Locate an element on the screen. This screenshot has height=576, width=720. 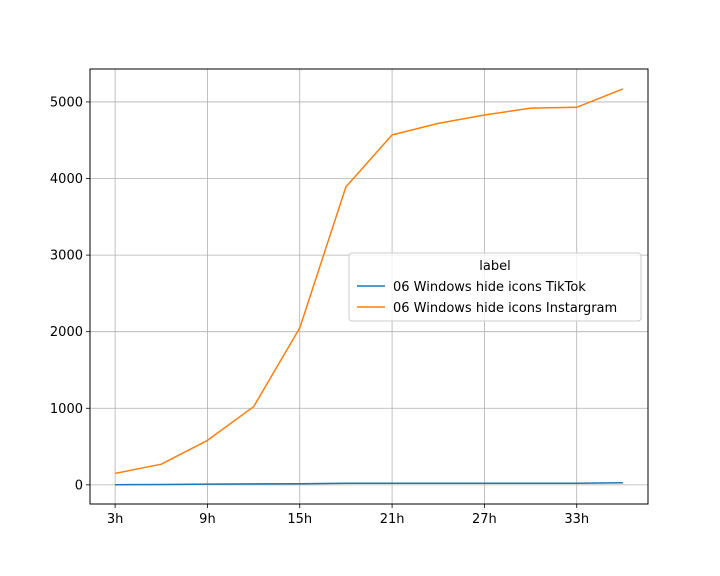
y-tick-label: 1000 is located at coordinates (66, 409).